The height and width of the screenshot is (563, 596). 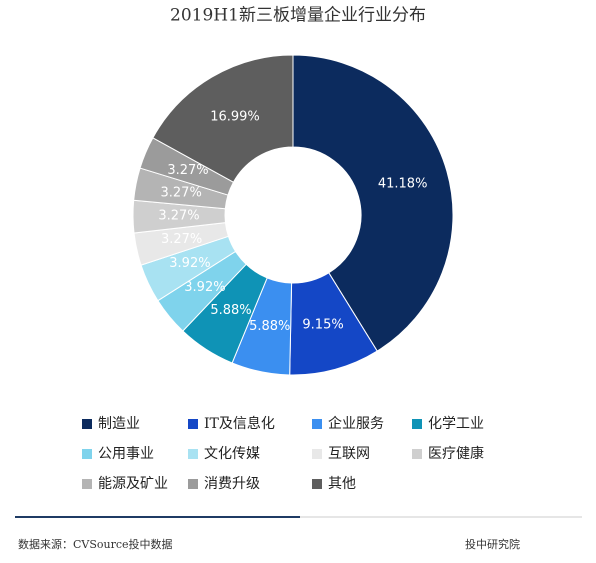 What do you see at coordinates (322, 324) in the screenshot?
I see `data-label: 9.15%` at bounding box center [322, 324].